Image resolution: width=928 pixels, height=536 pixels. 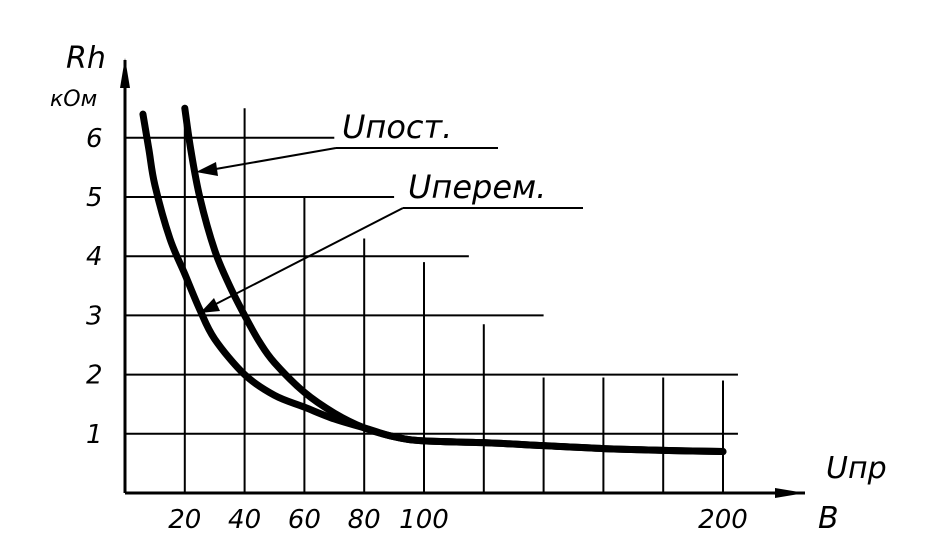 I want to click on y-tick-label-3: 3, so click(x=94, y=316).